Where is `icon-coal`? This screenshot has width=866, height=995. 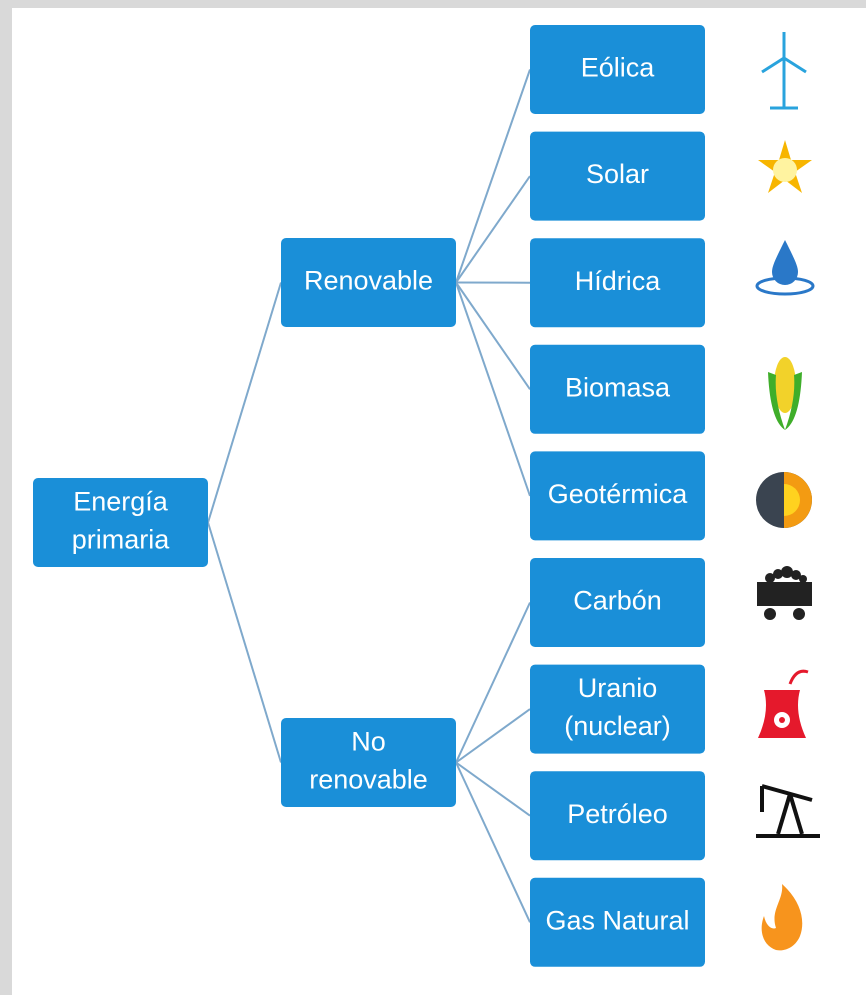
icon-coal is located at coordinates (784, 593).